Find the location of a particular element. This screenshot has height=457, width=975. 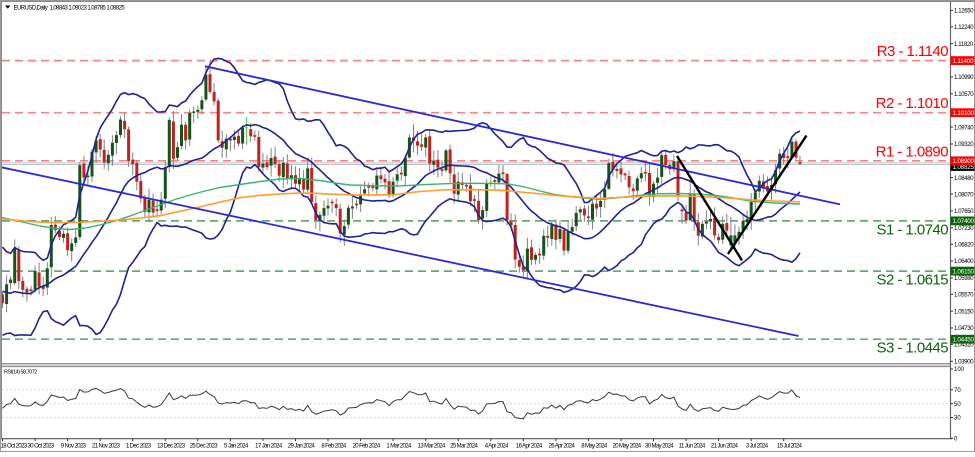

svg-text: 25 Dec 2023 is located at coordinates (204, 447).